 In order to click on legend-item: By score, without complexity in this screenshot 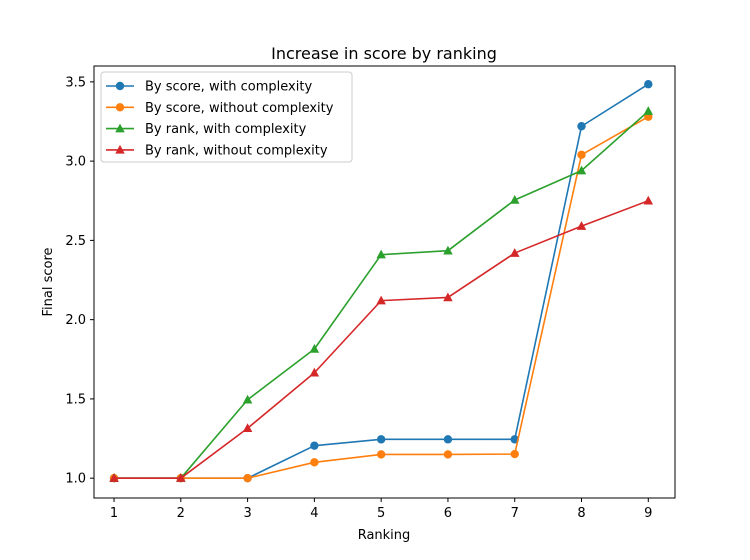, I will do `click(220, 108)`.